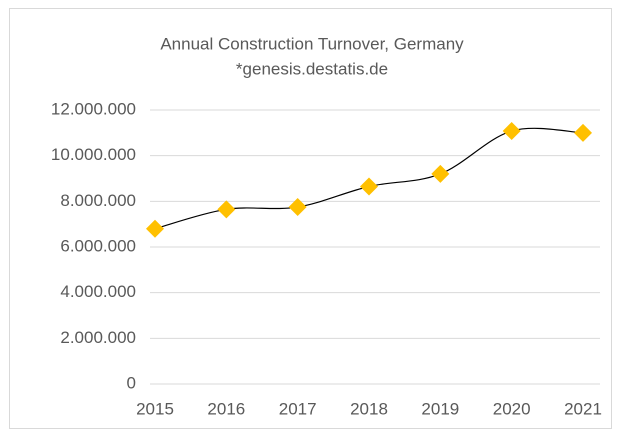 The width and height of the screenshot is (619, 432). I want to click on y-tick-label: 8.000.000, so click(98, 200).